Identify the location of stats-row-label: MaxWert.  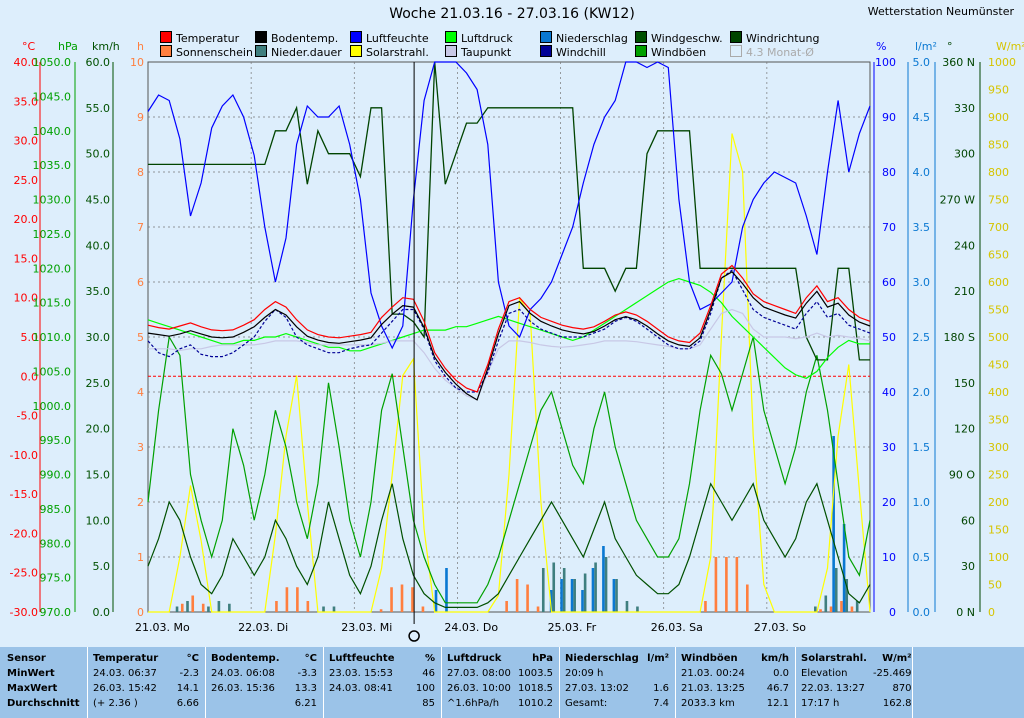
(32, 688).